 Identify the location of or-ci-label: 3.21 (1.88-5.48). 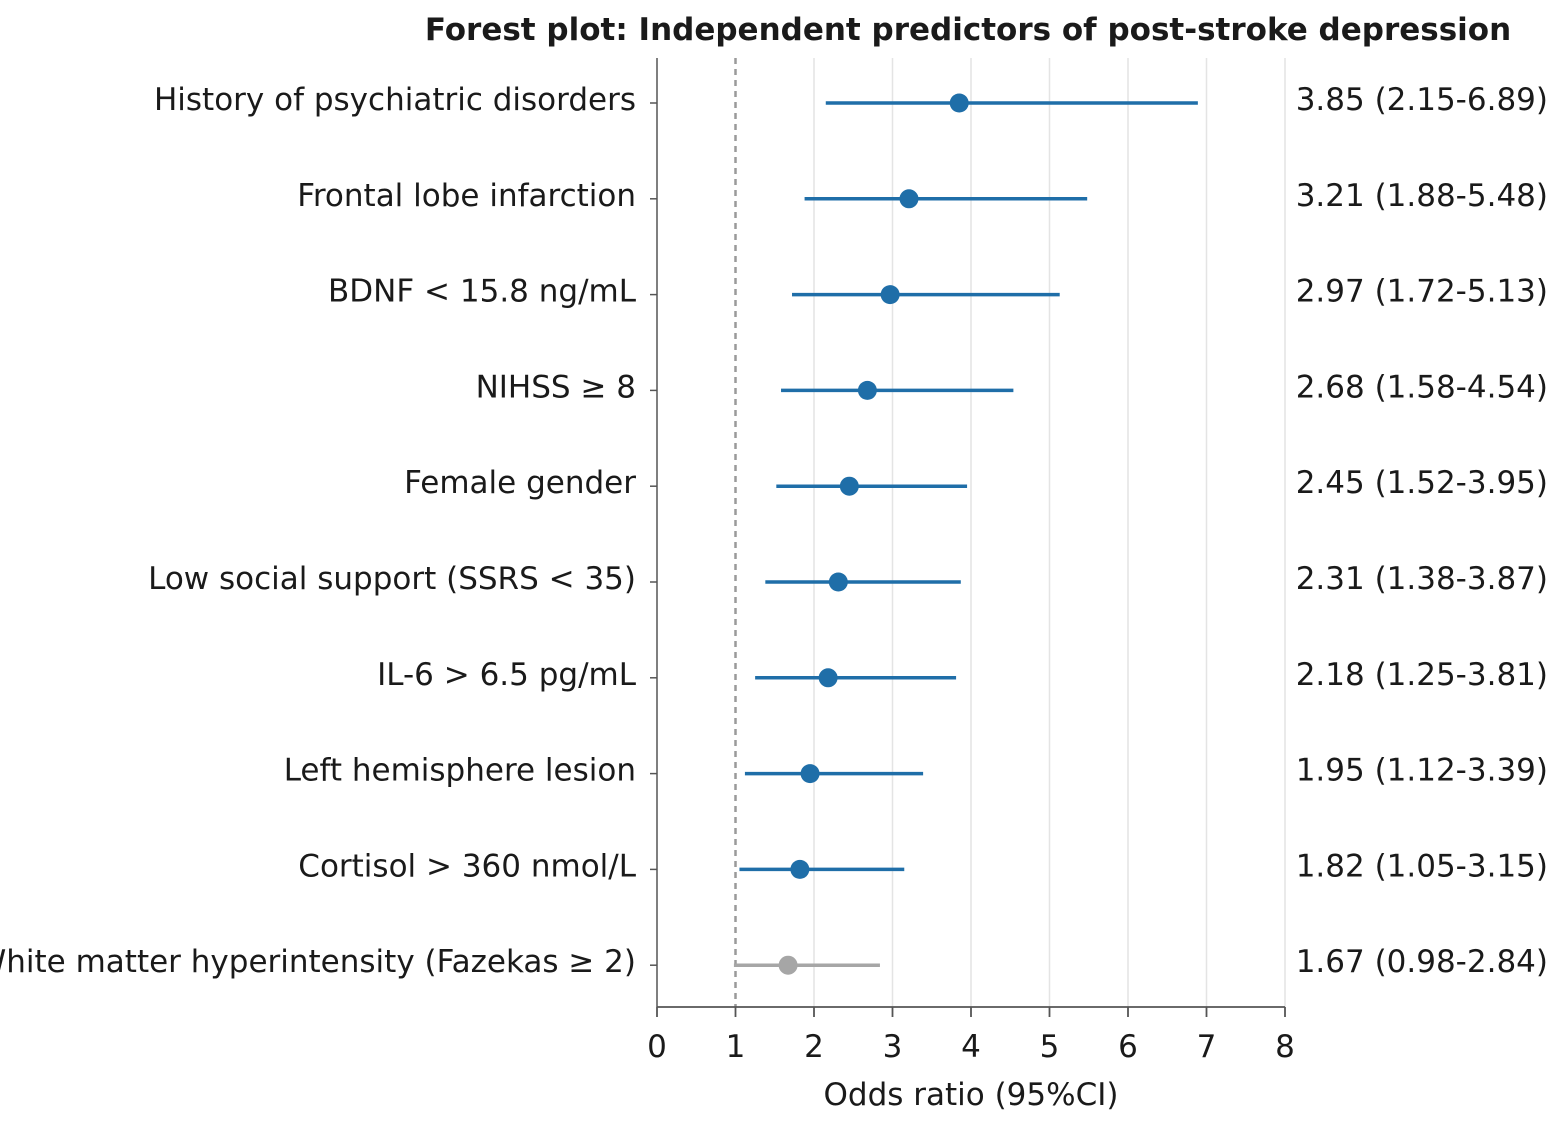
(1422, 196).